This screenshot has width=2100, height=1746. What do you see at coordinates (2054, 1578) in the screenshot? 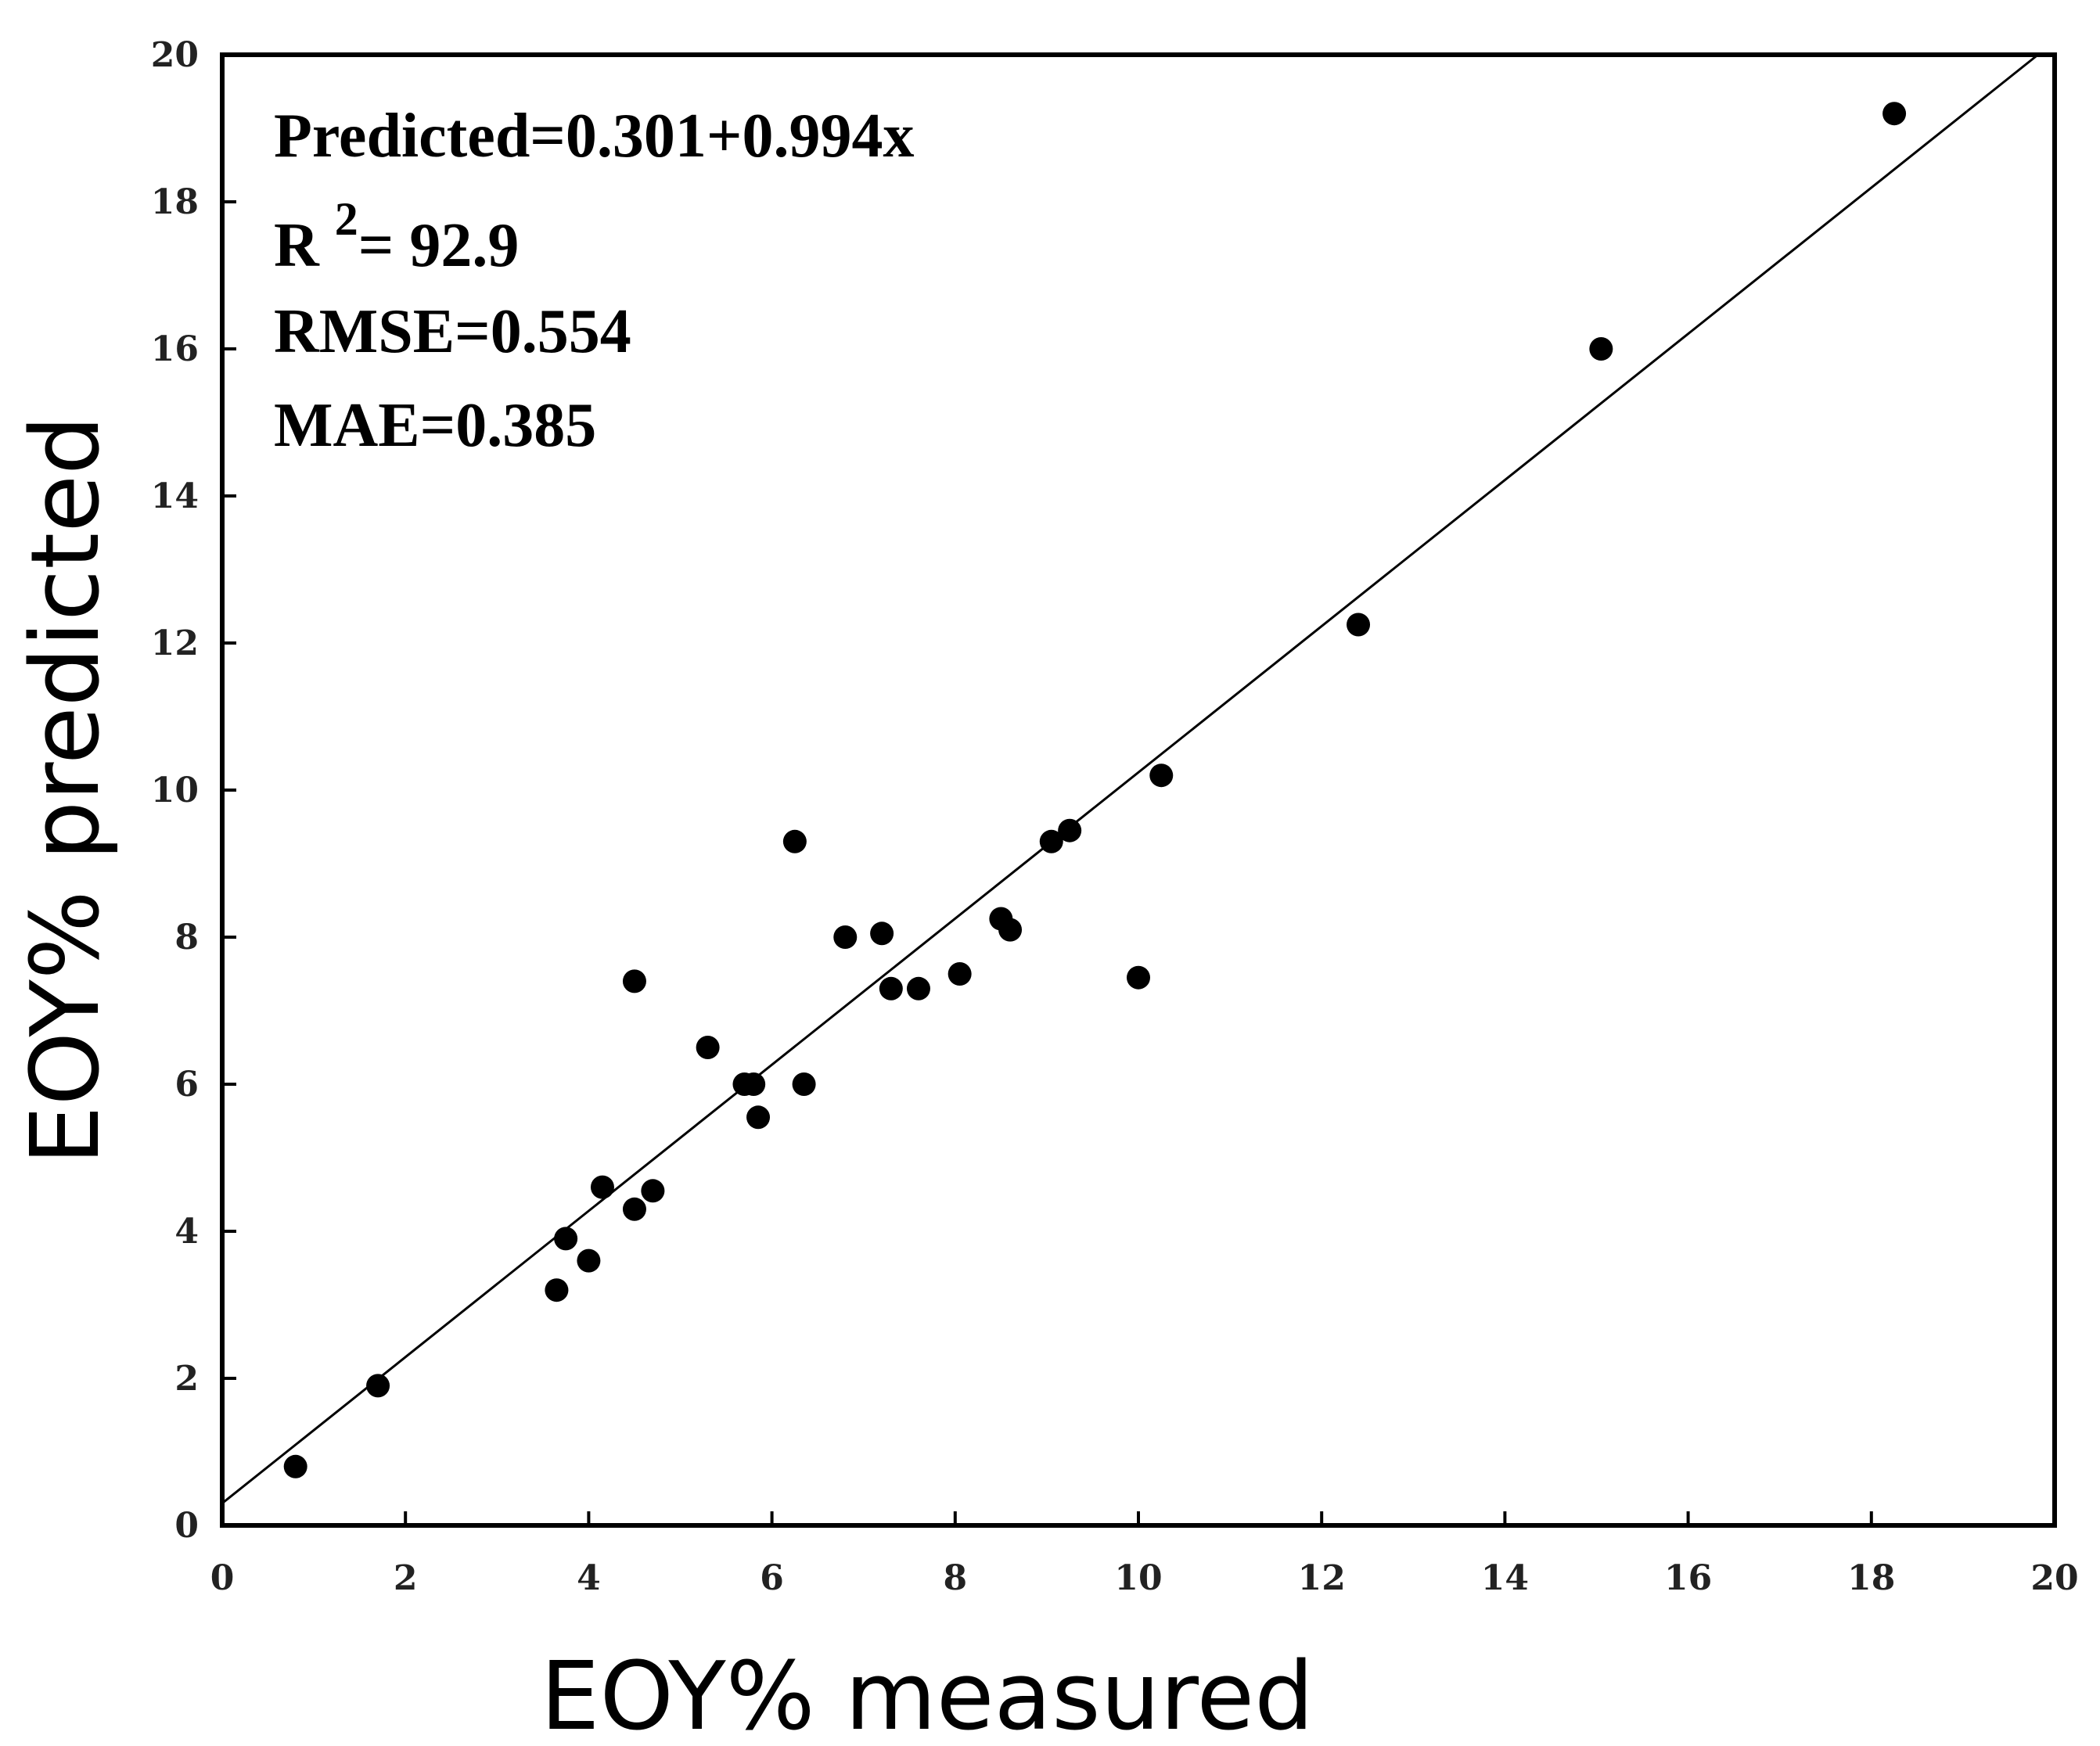
I see `x-tick-label: 20` at bounding box center [2054, 1578].